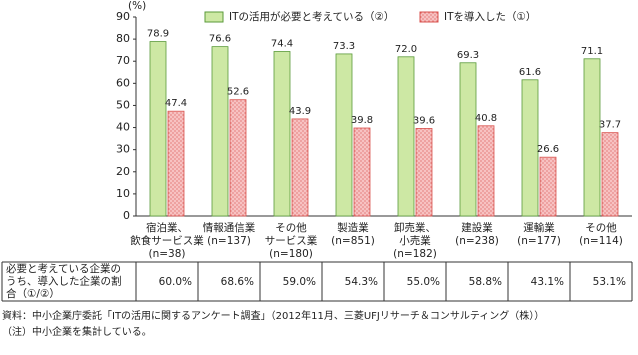 This screenshot has height=355, width=638. Describe the element at coordinates (237, 282) in the screenshot. I see `table-cell: 68.6%` at that location.